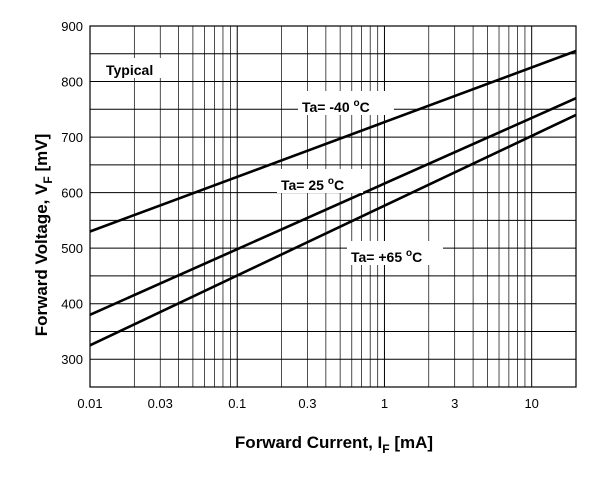 Image resolution: width=599 pixels, height=477 pixels. I want to click on y-tick-label: 300, so click(72, 359).